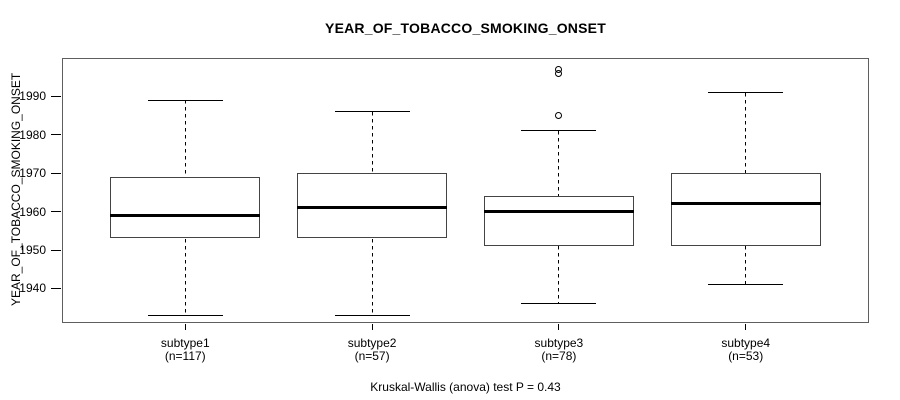 The height and width of the screenshot is (400, 900). I want to click on x-tick-label: subtype3 (n=78), so click(559, 350).